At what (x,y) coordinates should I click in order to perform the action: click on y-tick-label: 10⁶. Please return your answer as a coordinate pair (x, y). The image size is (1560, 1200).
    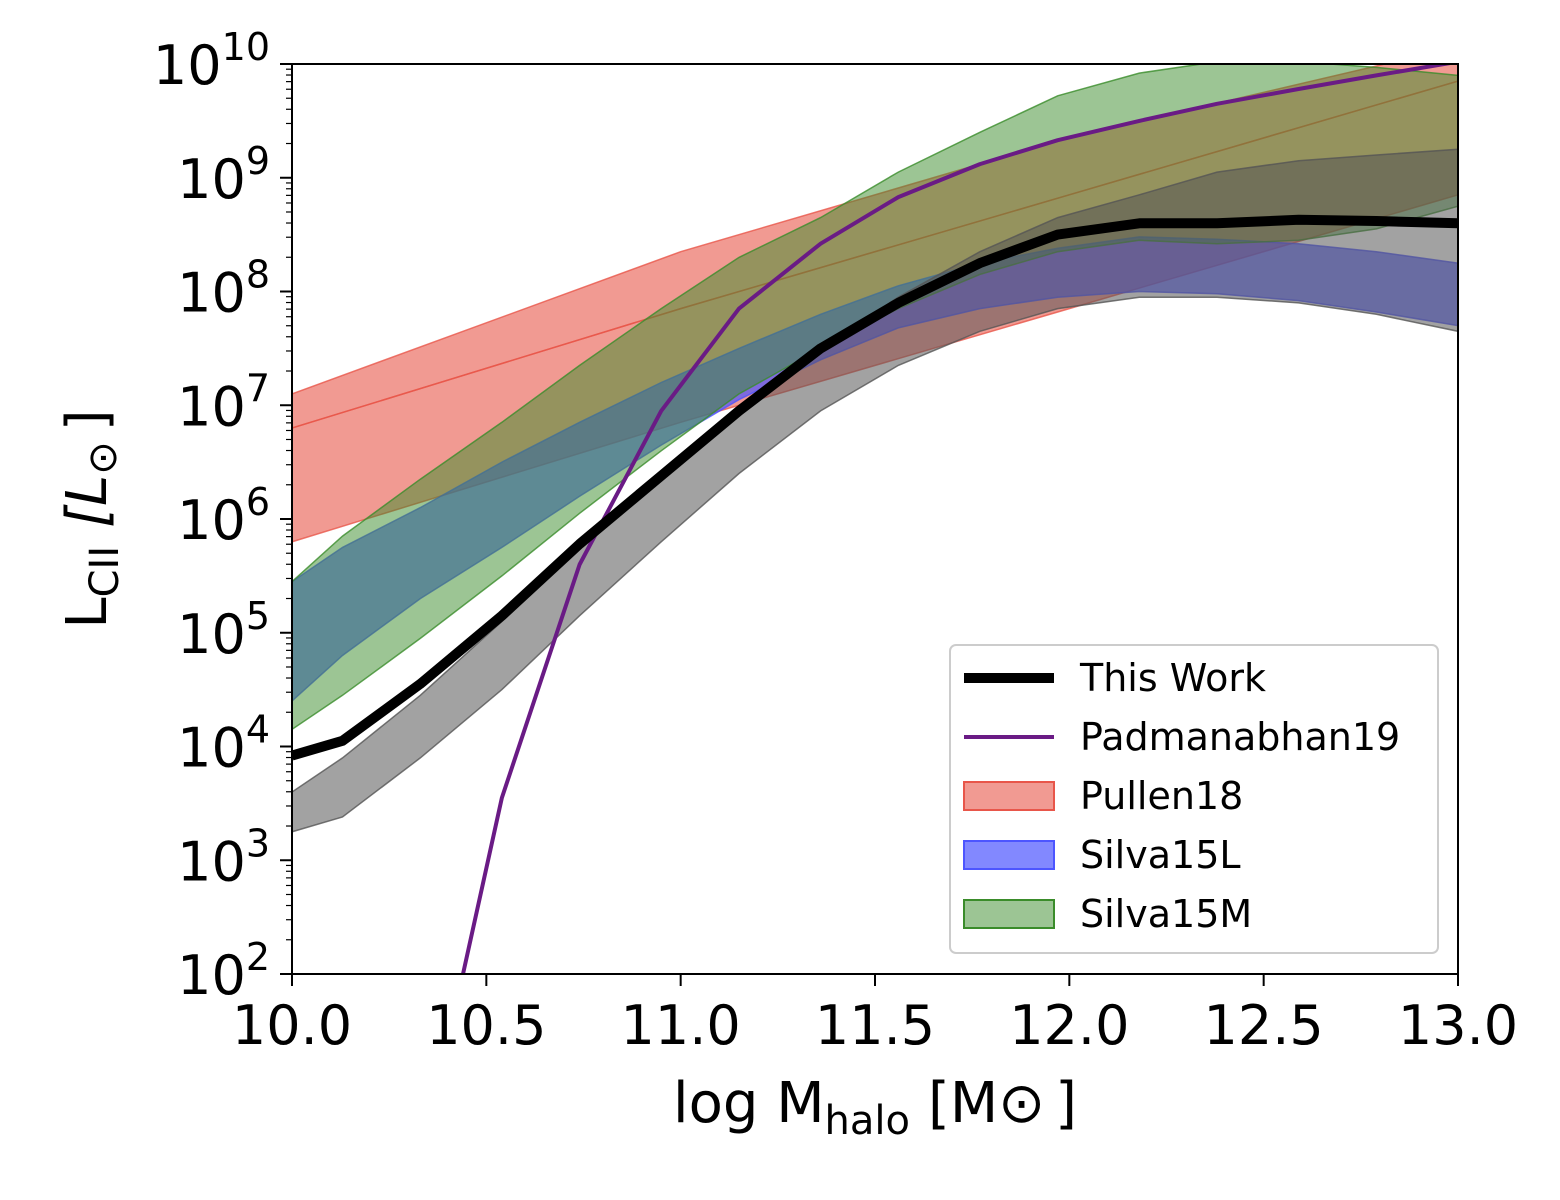
    Looking at the image, I should click on (223, 516).